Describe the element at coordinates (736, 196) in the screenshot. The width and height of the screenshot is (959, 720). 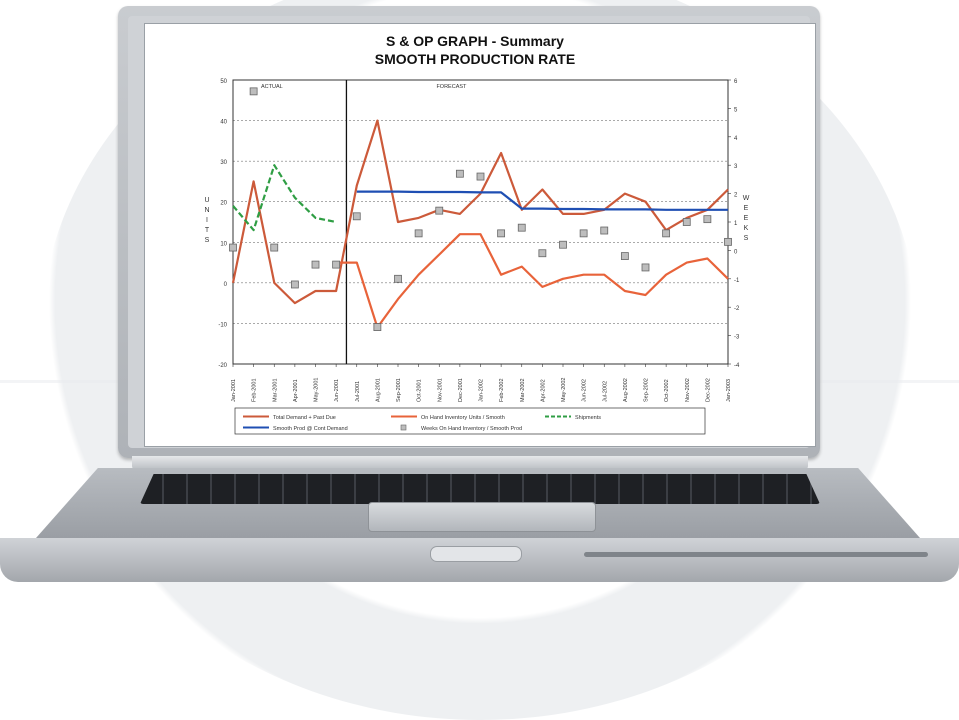
I see `right-tick-label: 2` at that location.